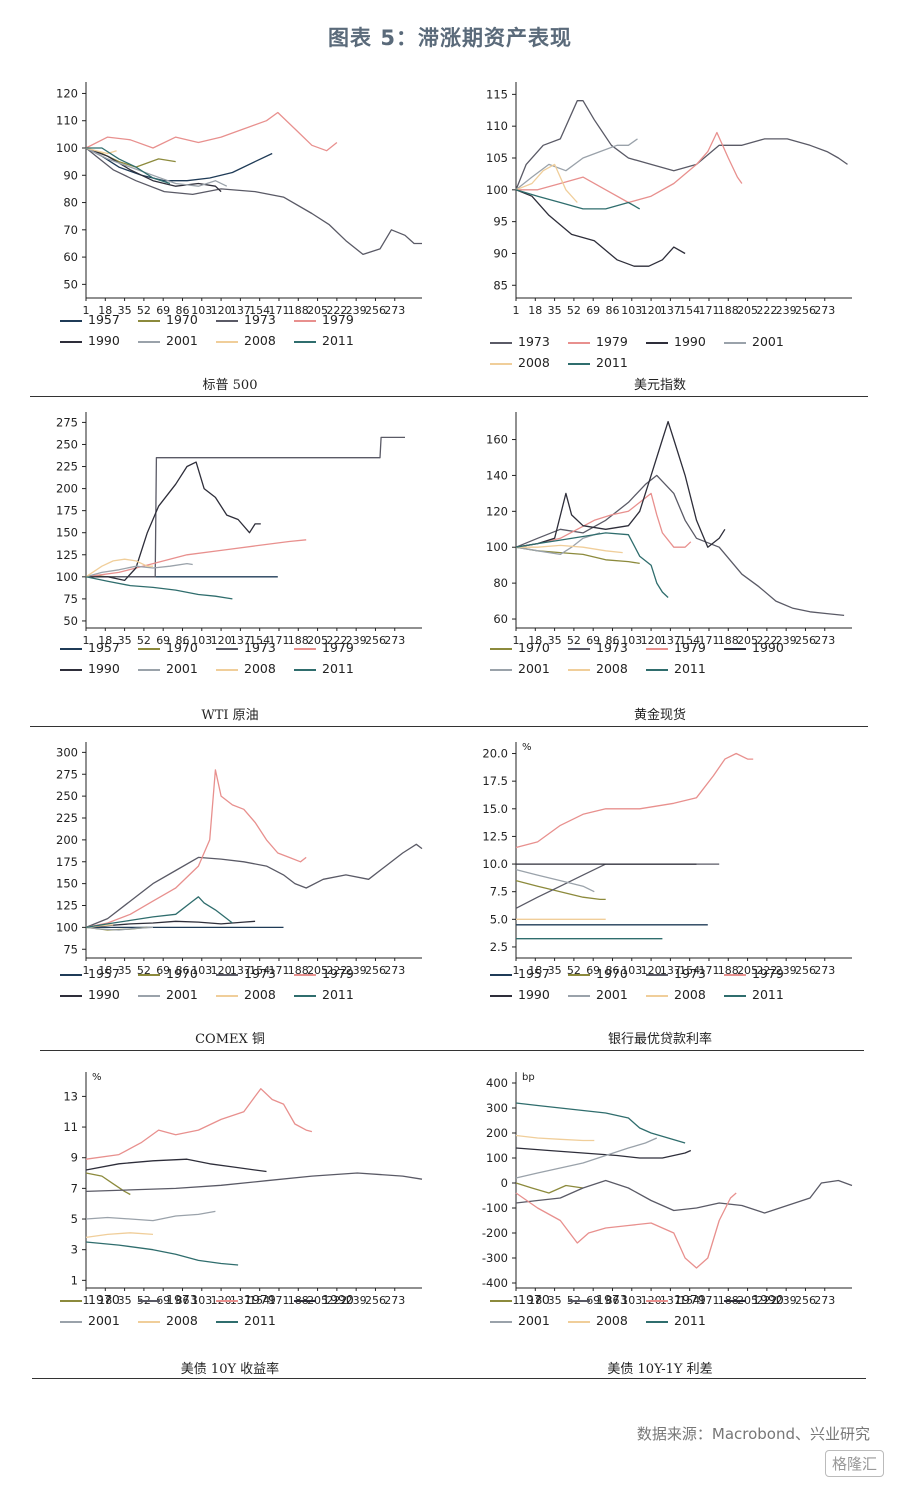  I want to click on y-tick-label: 100, so click(497, 190).